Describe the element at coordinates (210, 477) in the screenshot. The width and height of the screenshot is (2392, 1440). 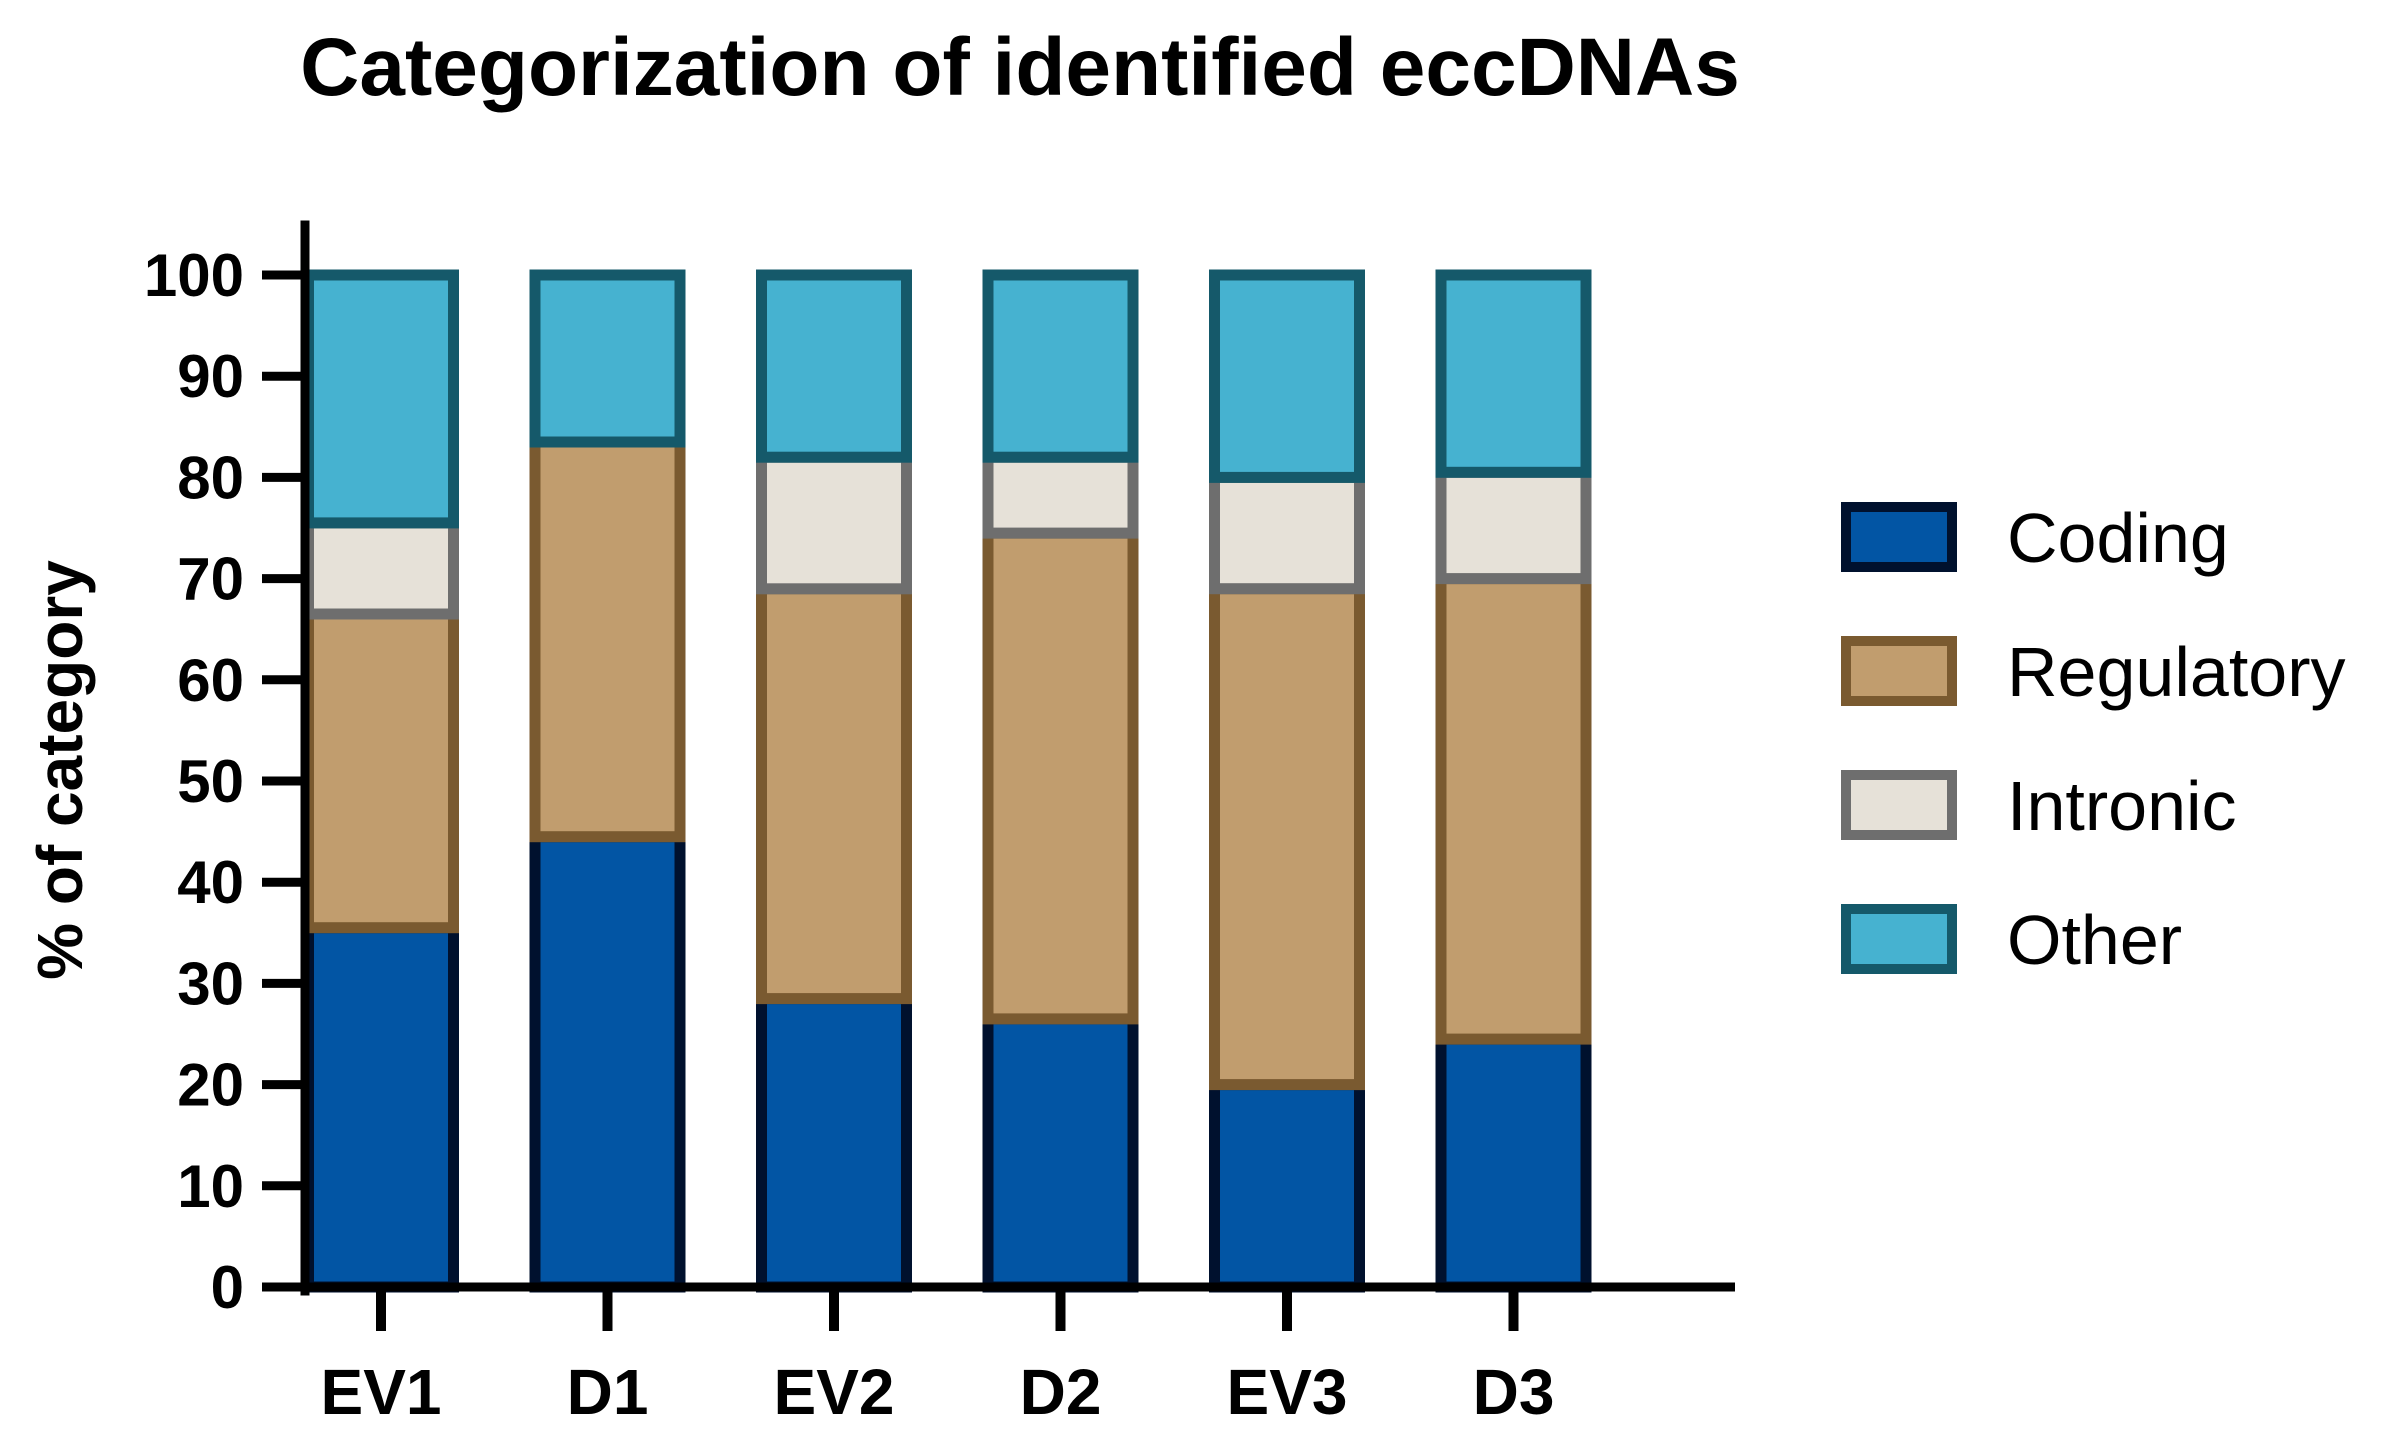
I see `y-tick-label-80: 80` at that location.